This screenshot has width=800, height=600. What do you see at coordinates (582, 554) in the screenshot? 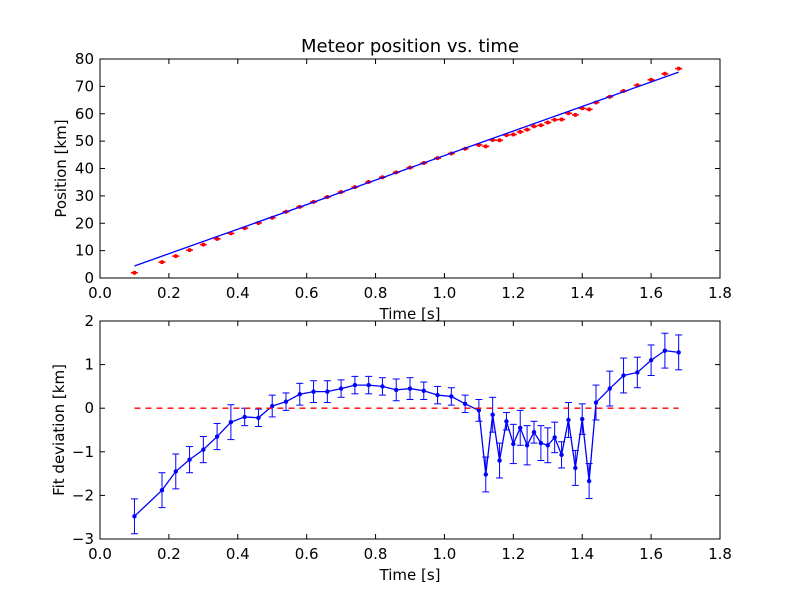
I see `deviation-x-tick-label: 1.4` at bounding box center [582, 554].